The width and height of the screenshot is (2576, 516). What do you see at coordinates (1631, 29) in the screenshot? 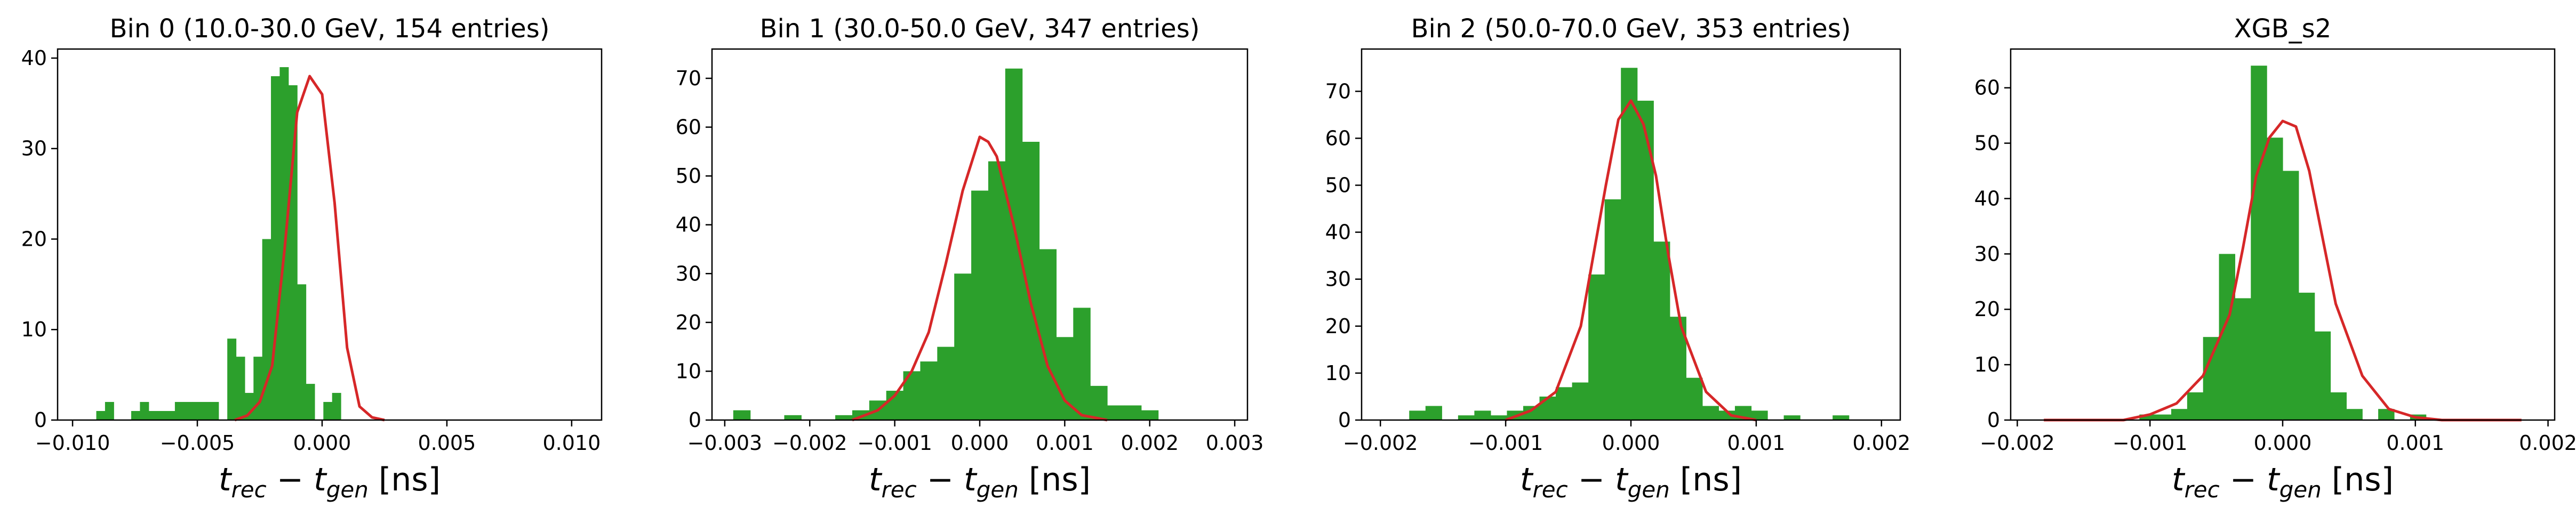
I see `chart-title: Bin 2 (50.0-70.0 GeV, 353 entries)` at bounding box center [1631, 29].